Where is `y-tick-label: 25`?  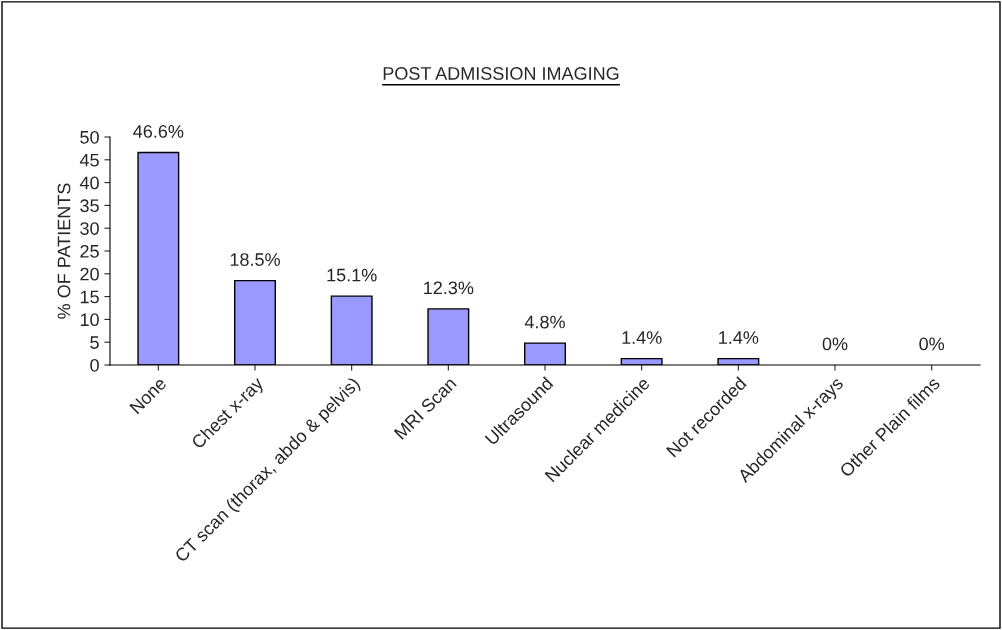
y-tick-label: 25 is located at coordinates (89, 251).